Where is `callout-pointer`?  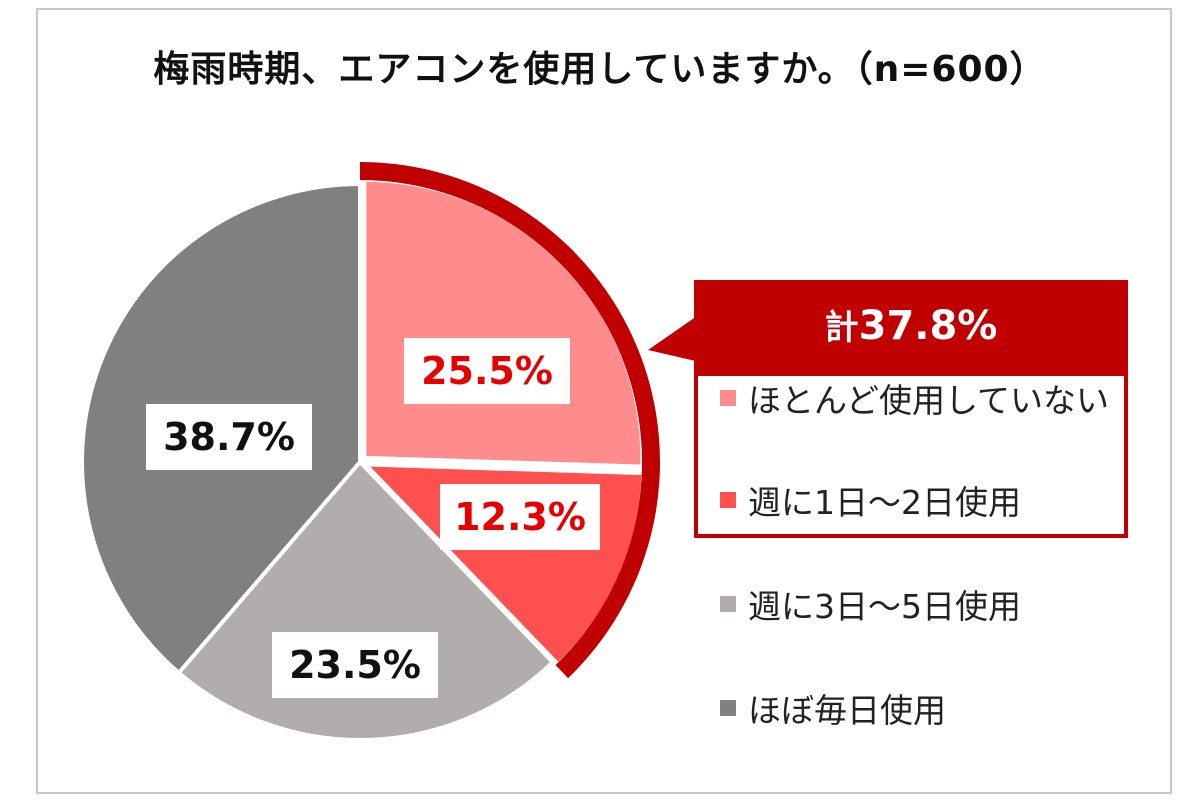 callout-pointer is located at coordinates (674, 338).